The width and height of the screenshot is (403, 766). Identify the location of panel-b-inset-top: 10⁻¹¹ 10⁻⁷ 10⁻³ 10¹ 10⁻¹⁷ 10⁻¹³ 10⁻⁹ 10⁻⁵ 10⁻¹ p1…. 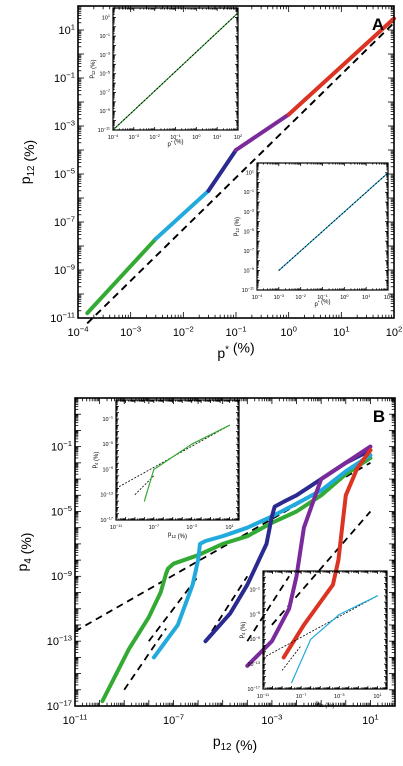
(166, 469).